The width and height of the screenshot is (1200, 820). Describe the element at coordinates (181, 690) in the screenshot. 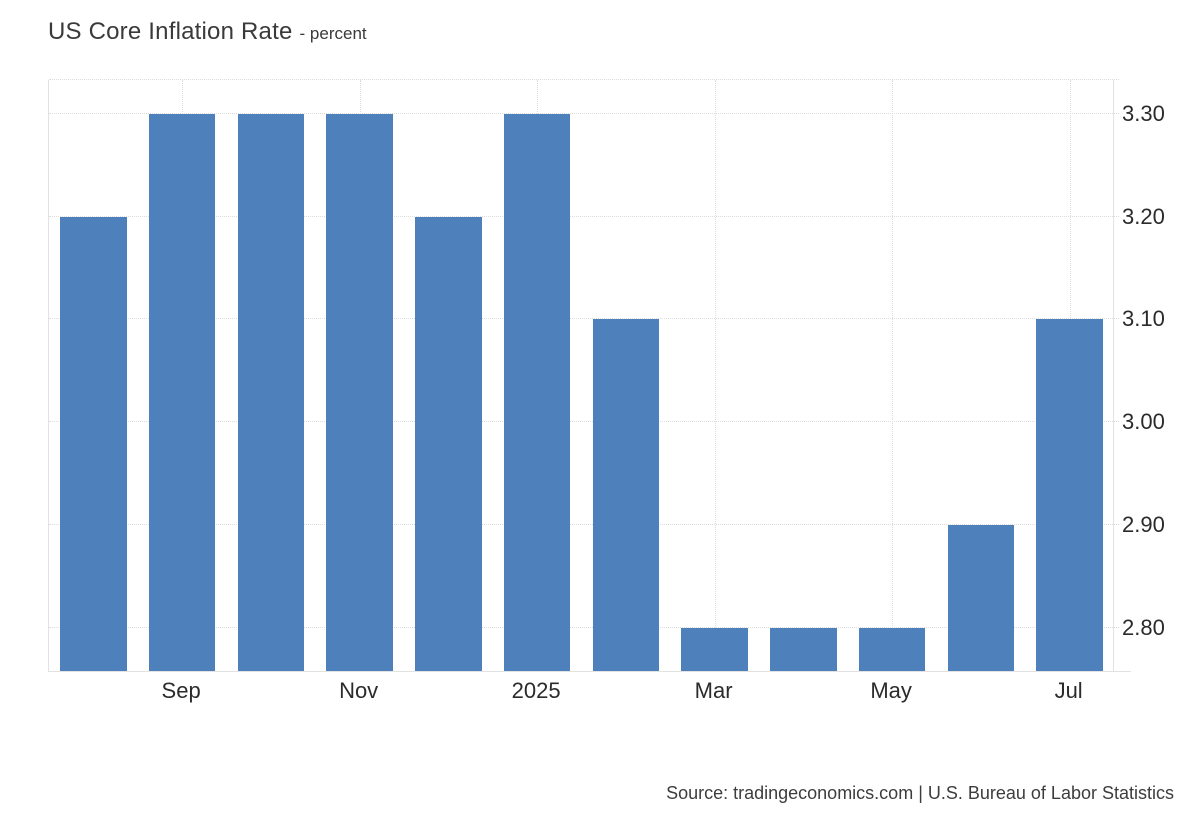

I see `x-tick-label: Sep` at that location.